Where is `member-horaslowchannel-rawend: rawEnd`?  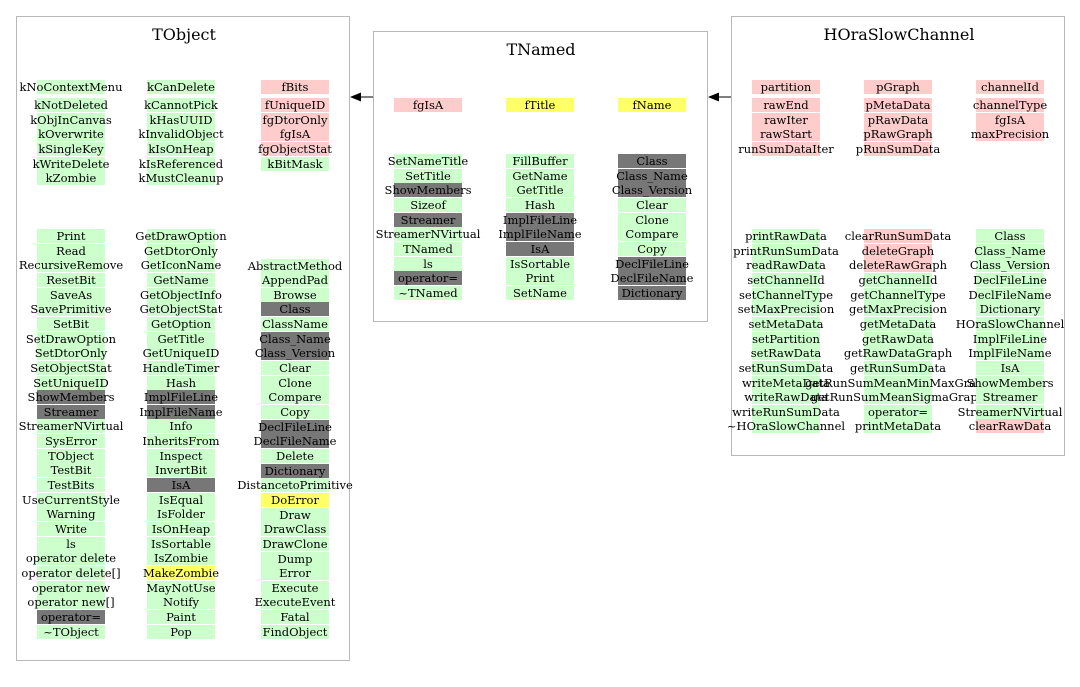 member-horaslowchannel-rawend: rawEnd is located at coordinates (786, 105).